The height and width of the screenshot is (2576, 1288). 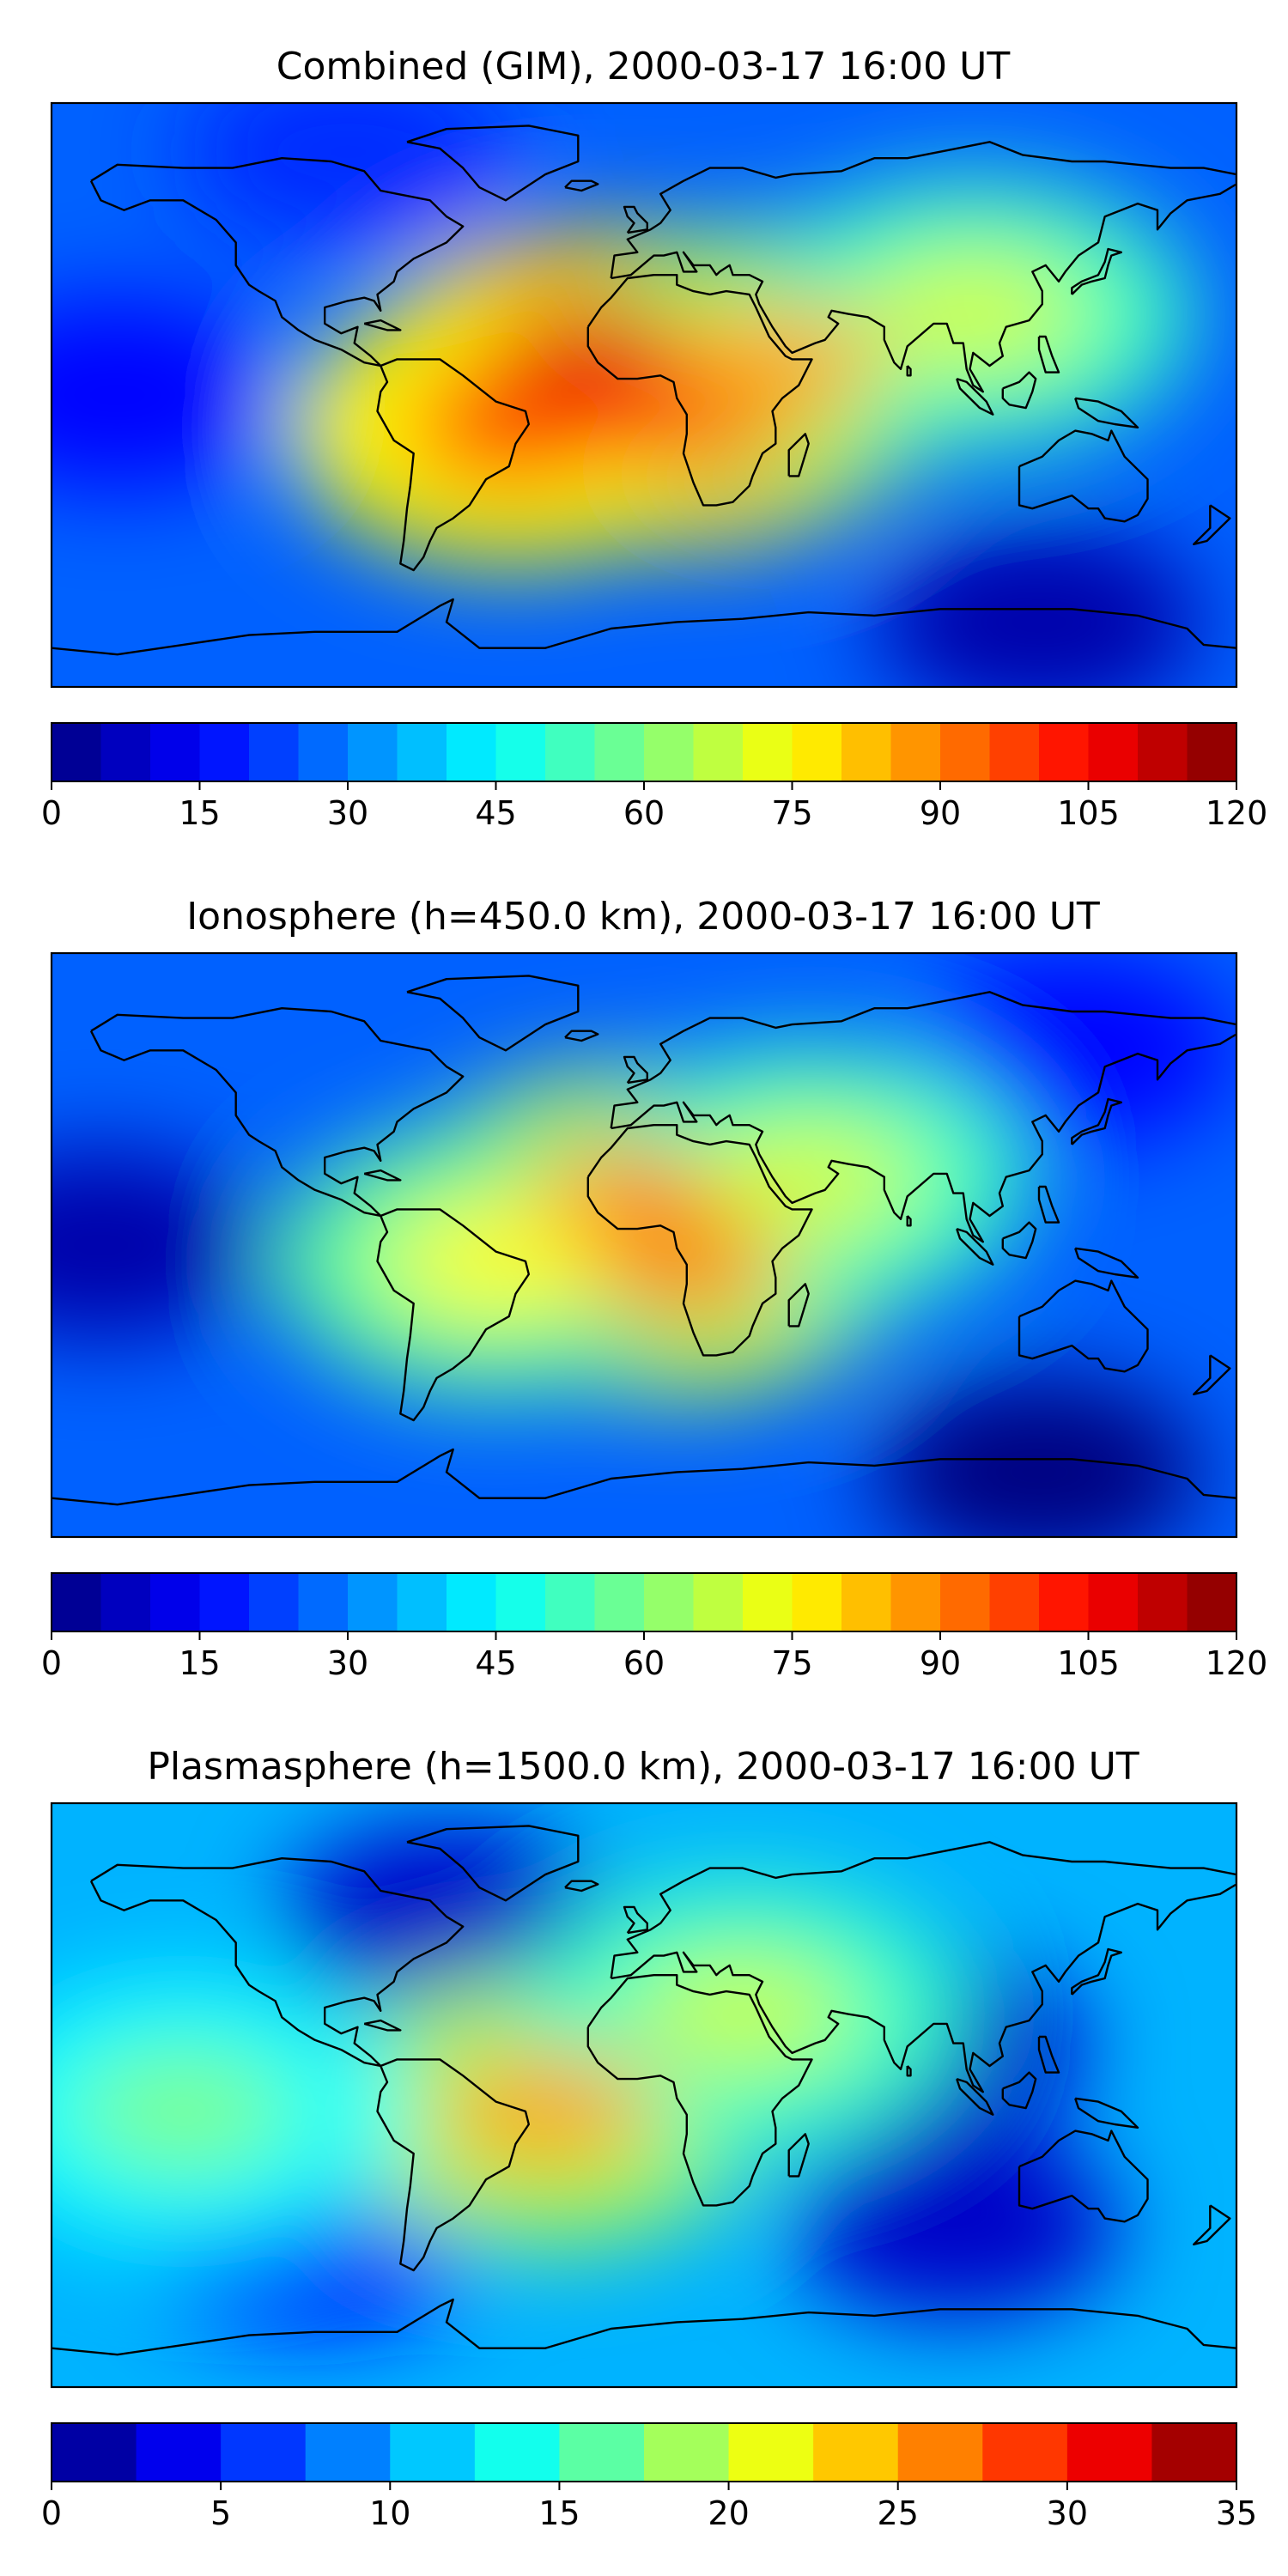 What do you see at coordinates (654, 777) in the screenshot?
I see `colorbar: 0 15 30 45 60 75 90 105 120` at bounding box center [654, 777].